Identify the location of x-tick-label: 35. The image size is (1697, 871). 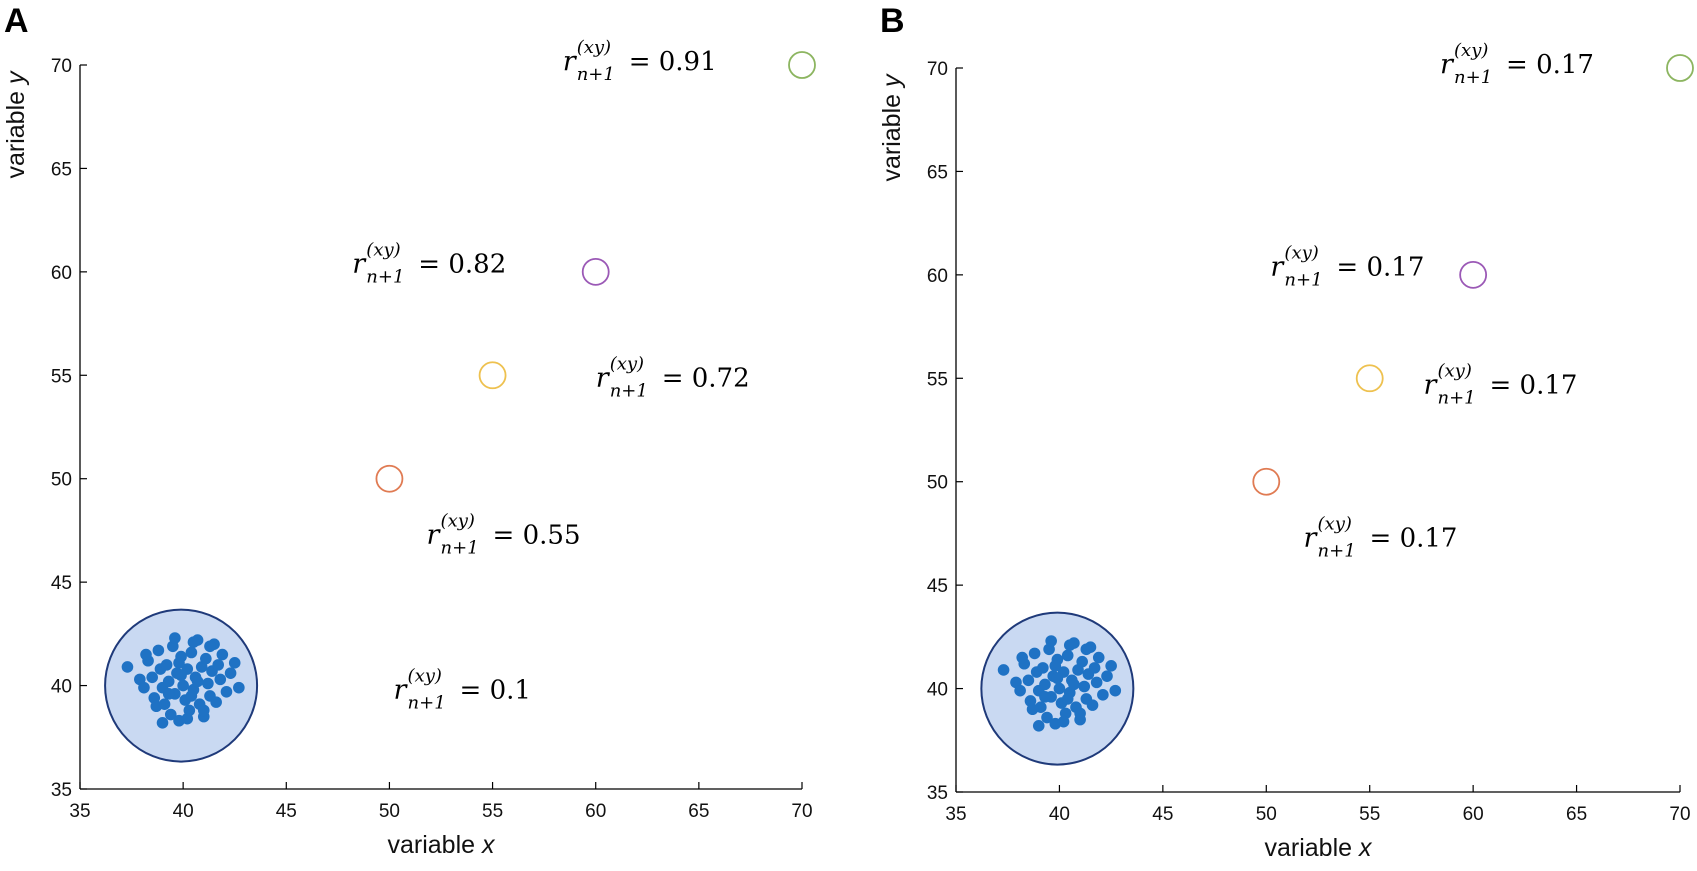
(955, 814).